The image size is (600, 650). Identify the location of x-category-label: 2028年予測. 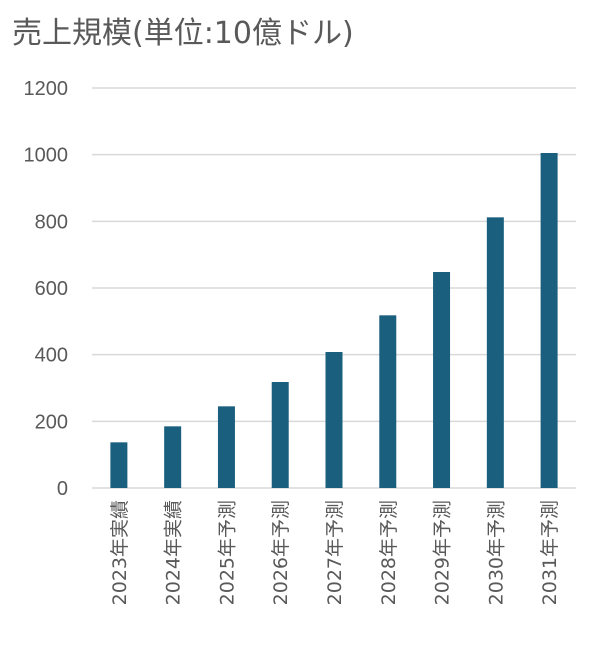
(389, 552).